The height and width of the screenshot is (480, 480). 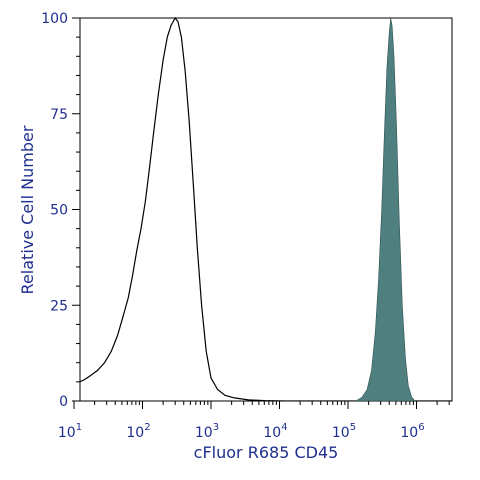 What do you see at coordinates (207, 431) in the screenshot?
I see `x-tick-label: 10³` at bounding box center [207, 431].